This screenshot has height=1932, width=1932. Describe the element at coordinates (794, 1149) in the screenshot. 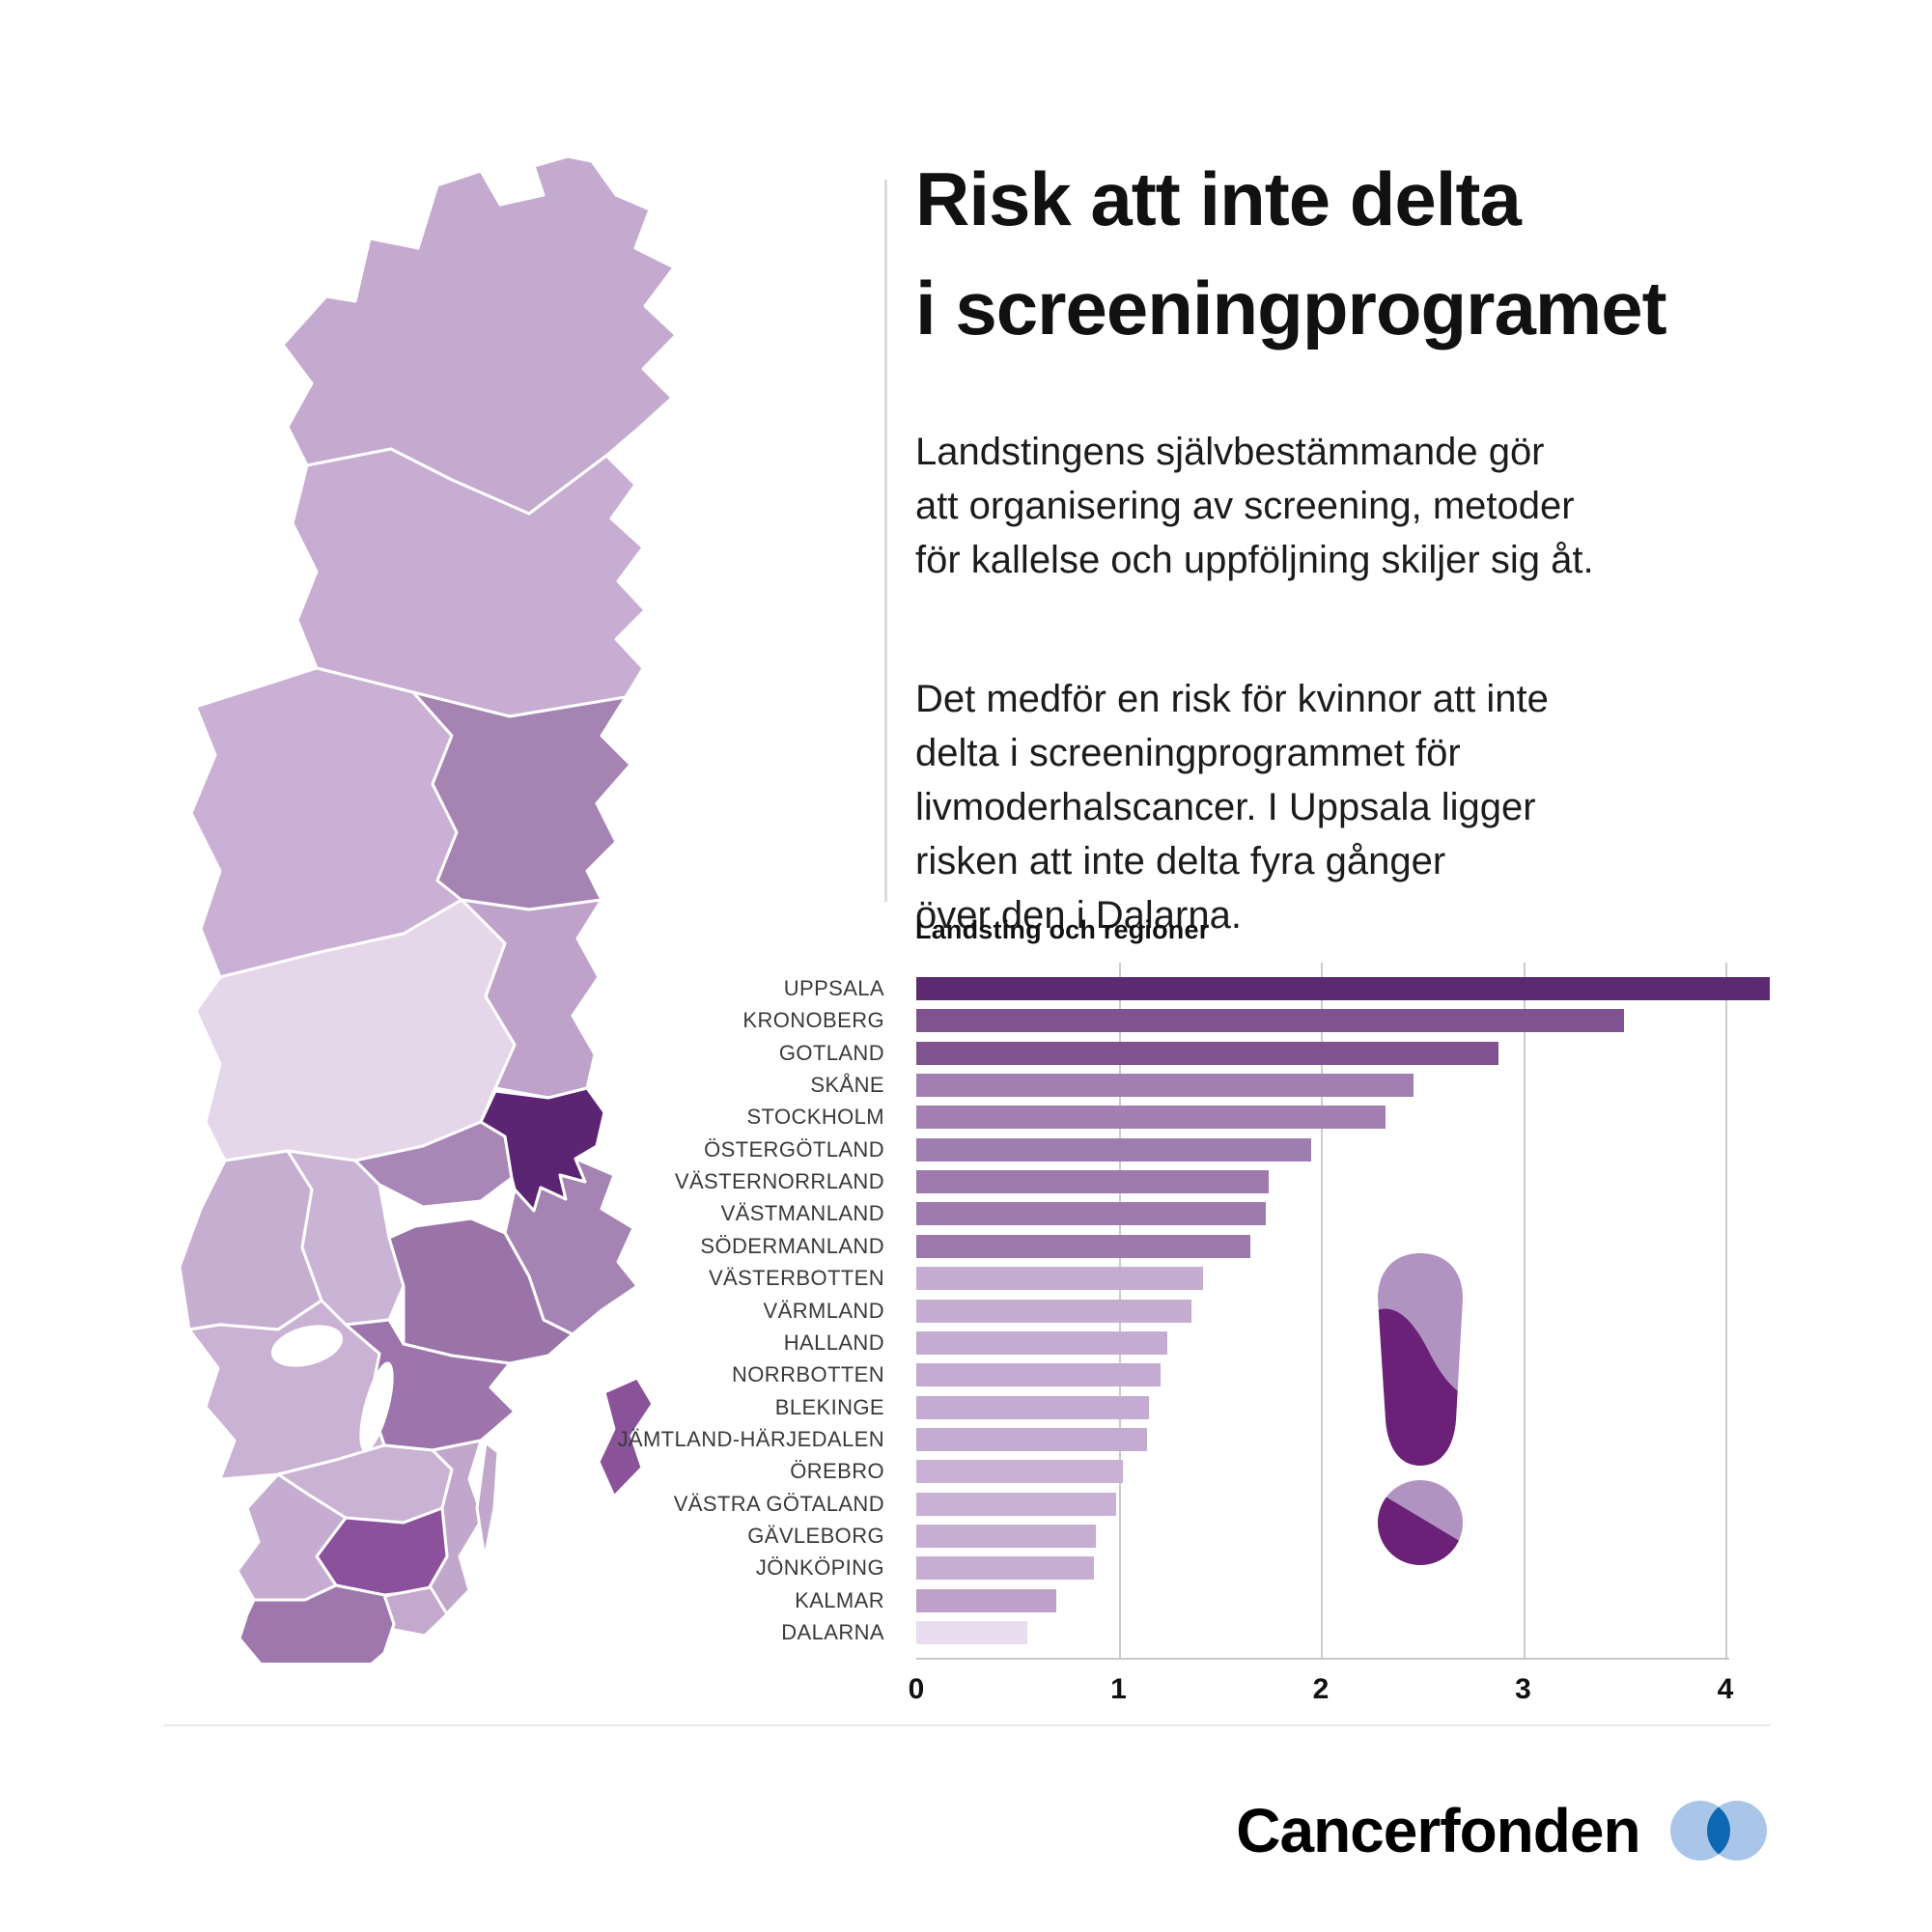

I see `bar-label: ÖSTERGÖTLAND` at that location.